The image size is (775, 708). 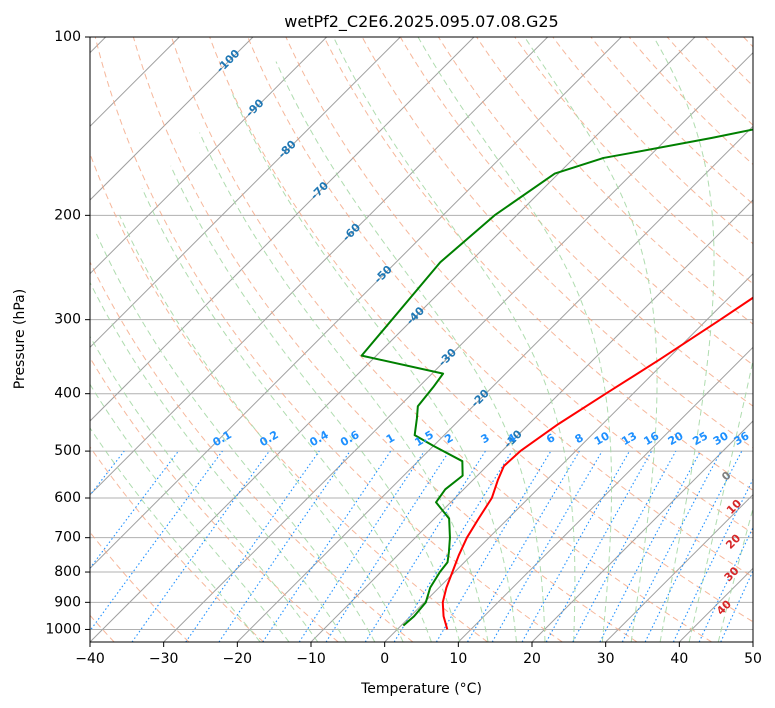 I want to click on y-tick-label: 500, so click(x=67, y=451).